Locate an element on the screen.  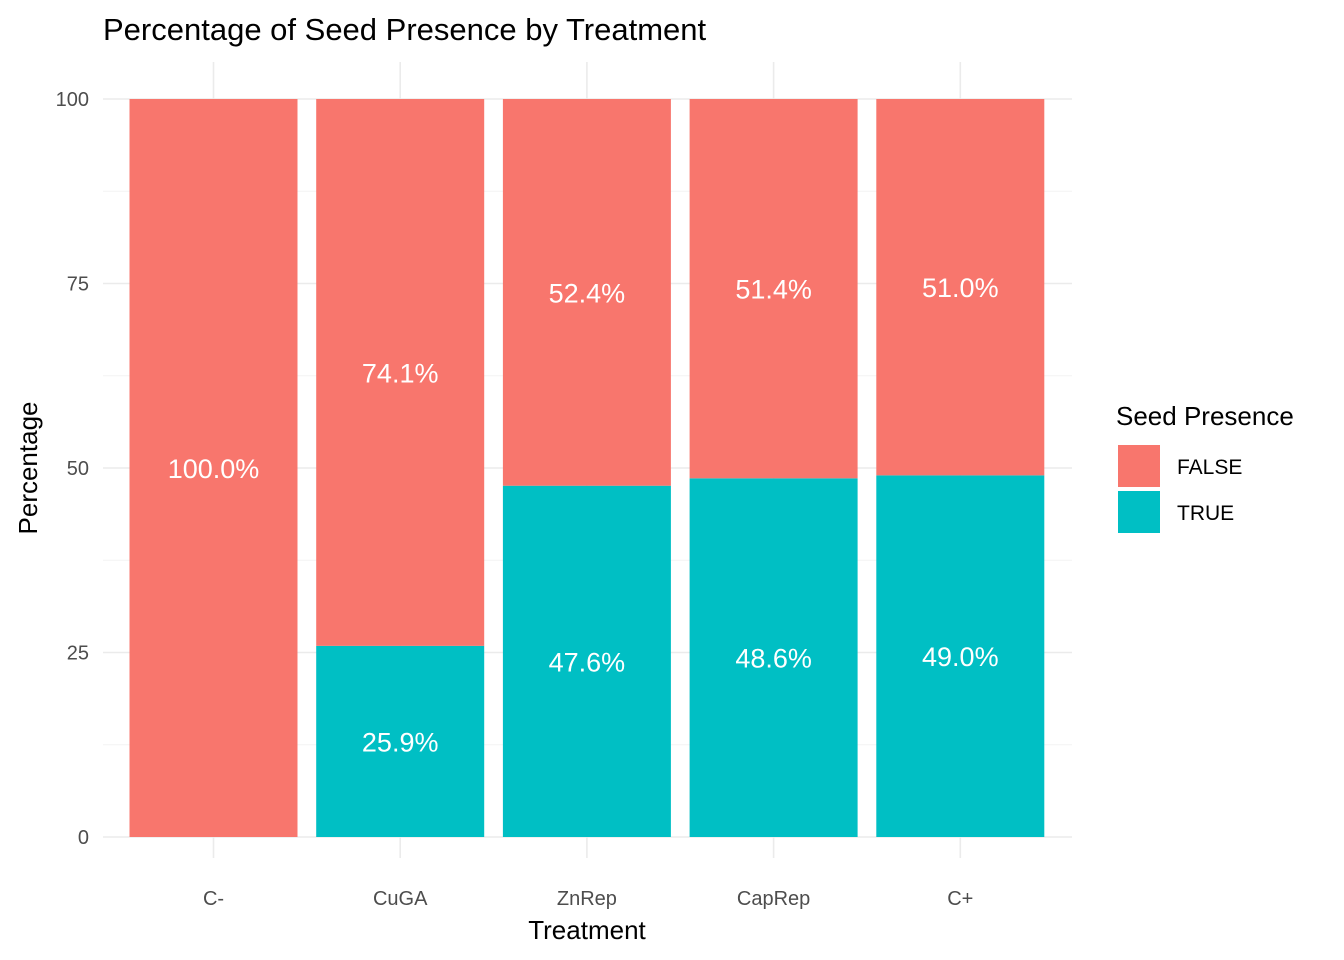
legend: Seed Presence FALSE TRUE is located at coordinates (1205, 467).